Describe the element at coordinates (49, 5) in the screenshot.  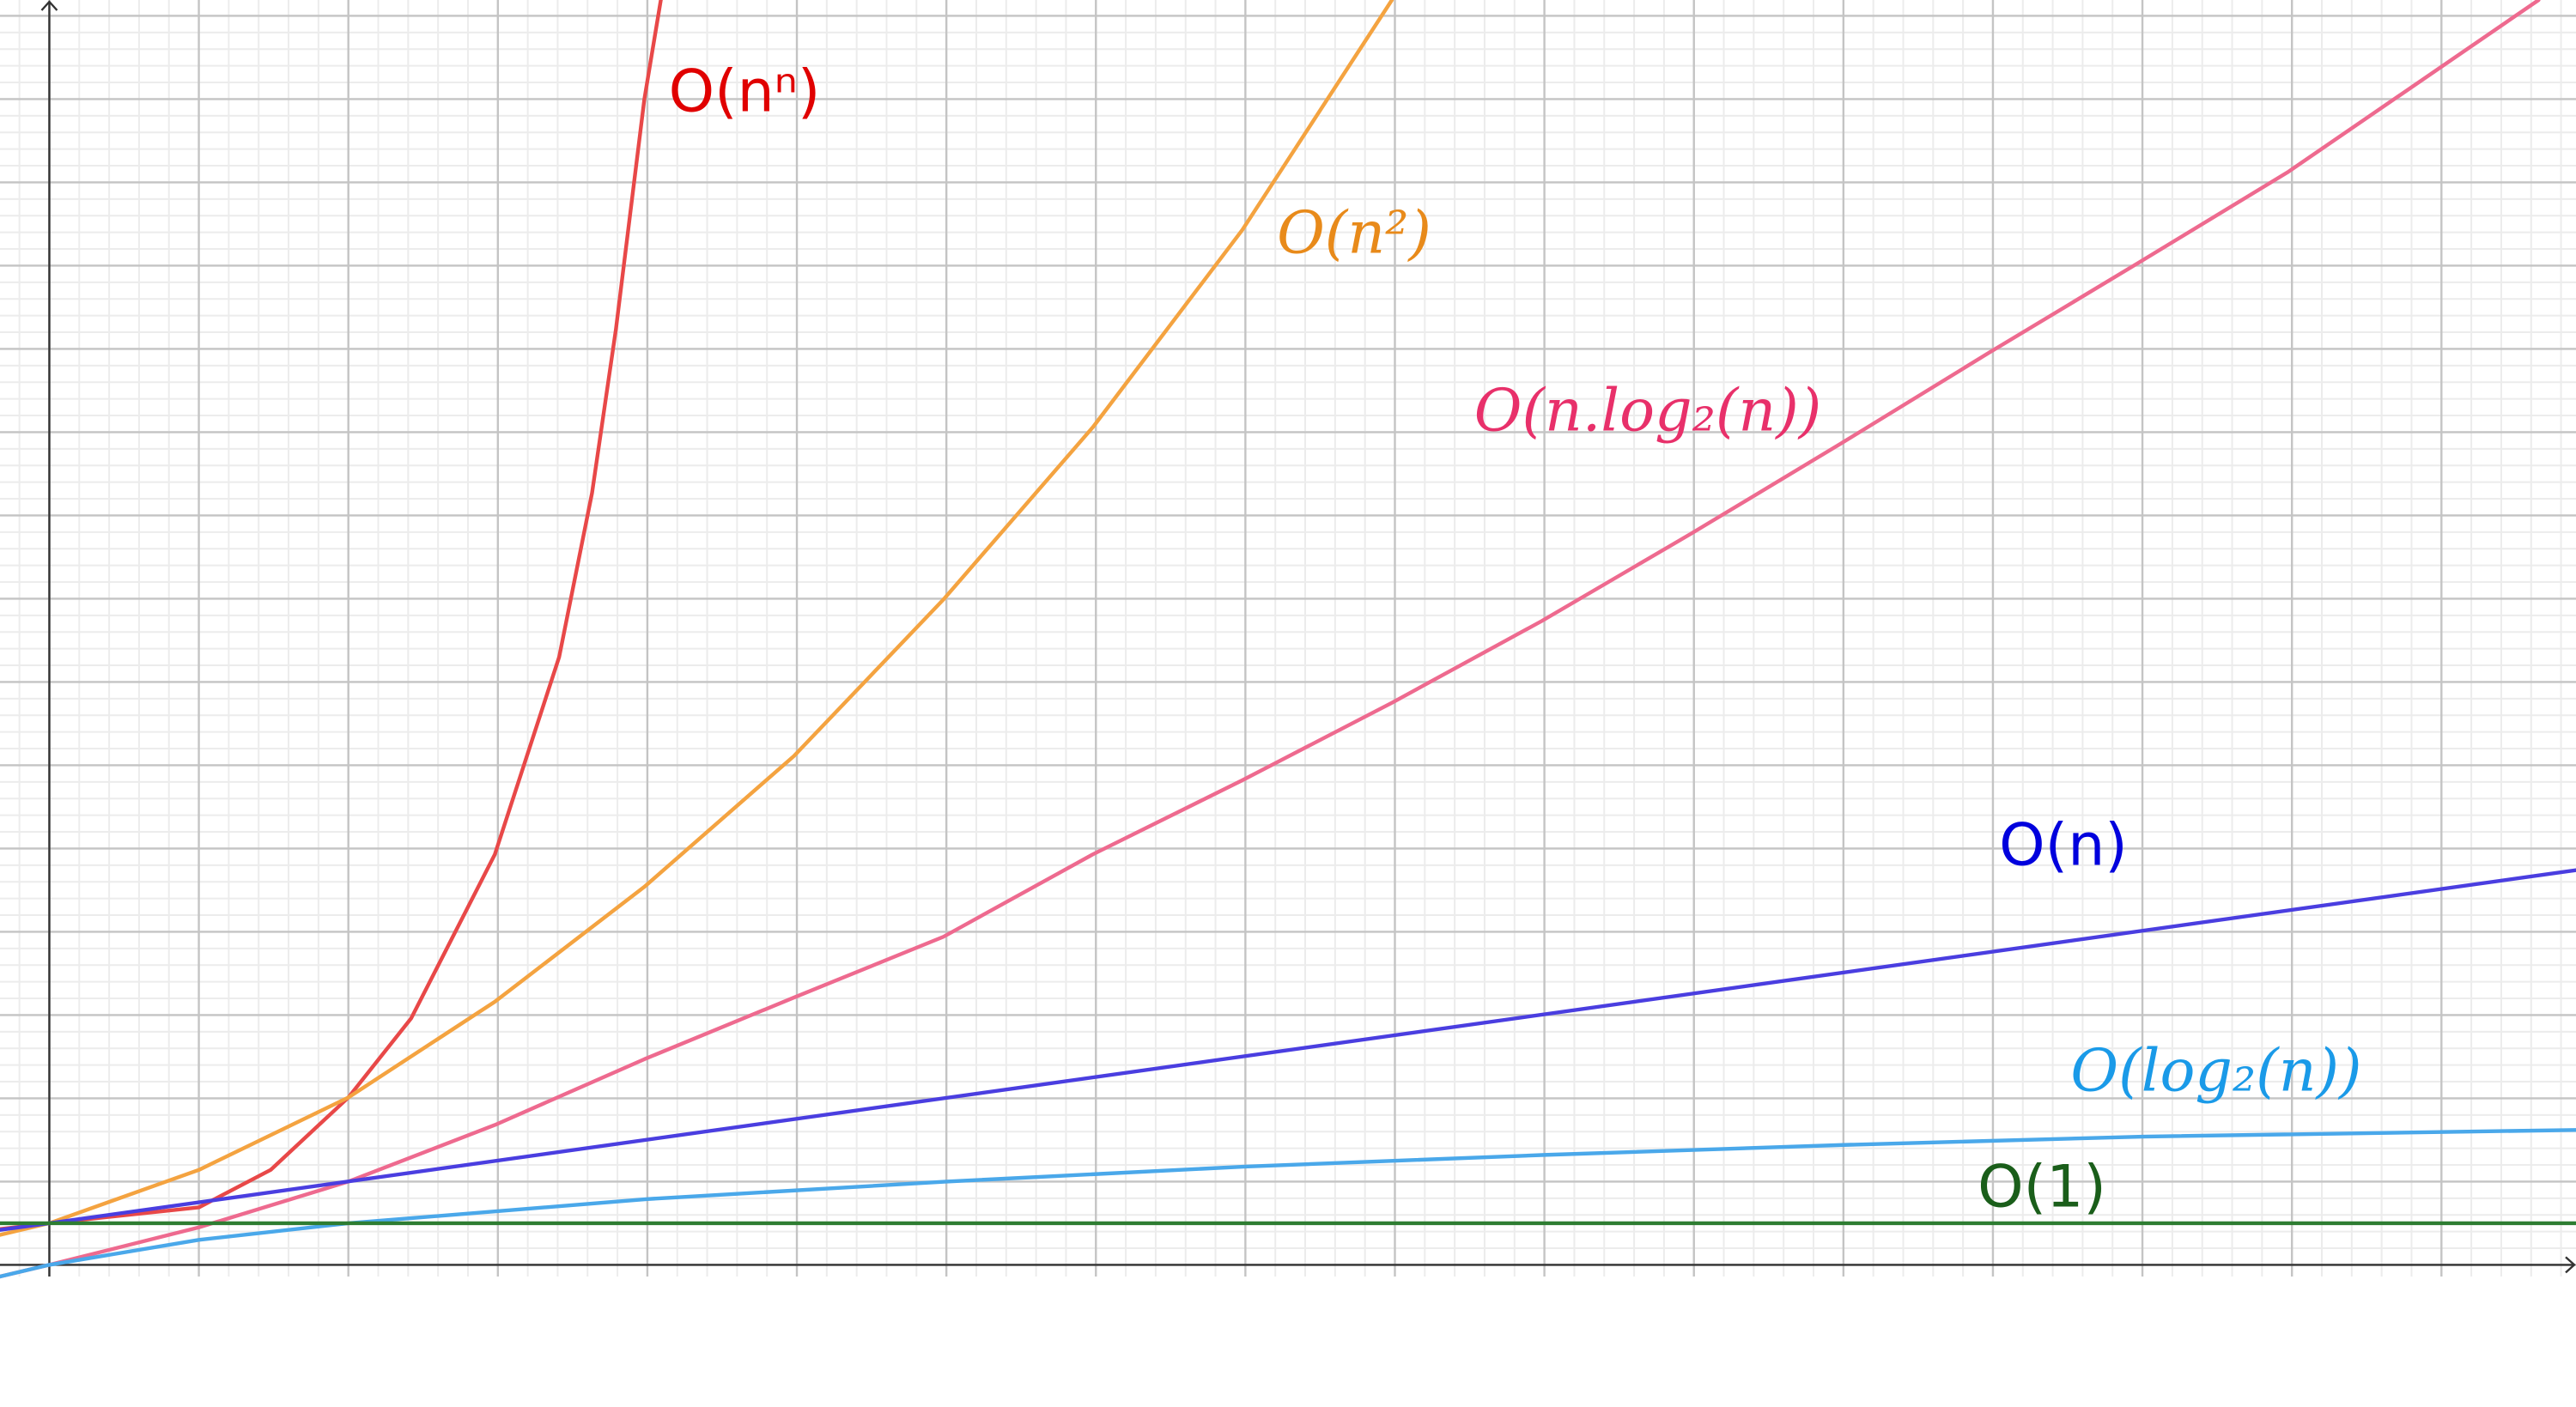
I see `y-axis-arrow` at that location.